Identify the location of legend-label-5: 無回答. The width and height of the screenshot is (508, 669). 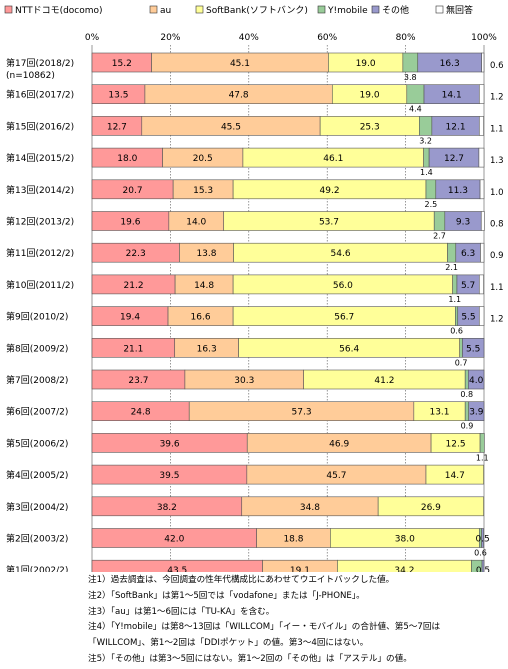
(459, 10).